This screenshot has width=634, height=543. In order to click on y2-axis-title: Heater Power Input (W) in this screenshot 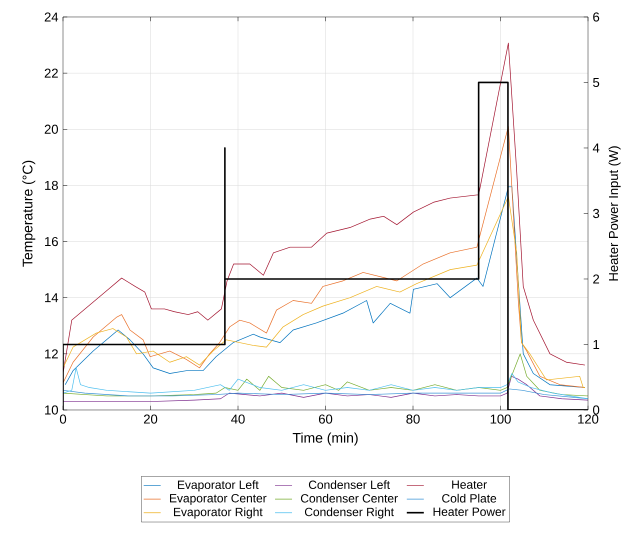, I will do `click(614, 213)`.